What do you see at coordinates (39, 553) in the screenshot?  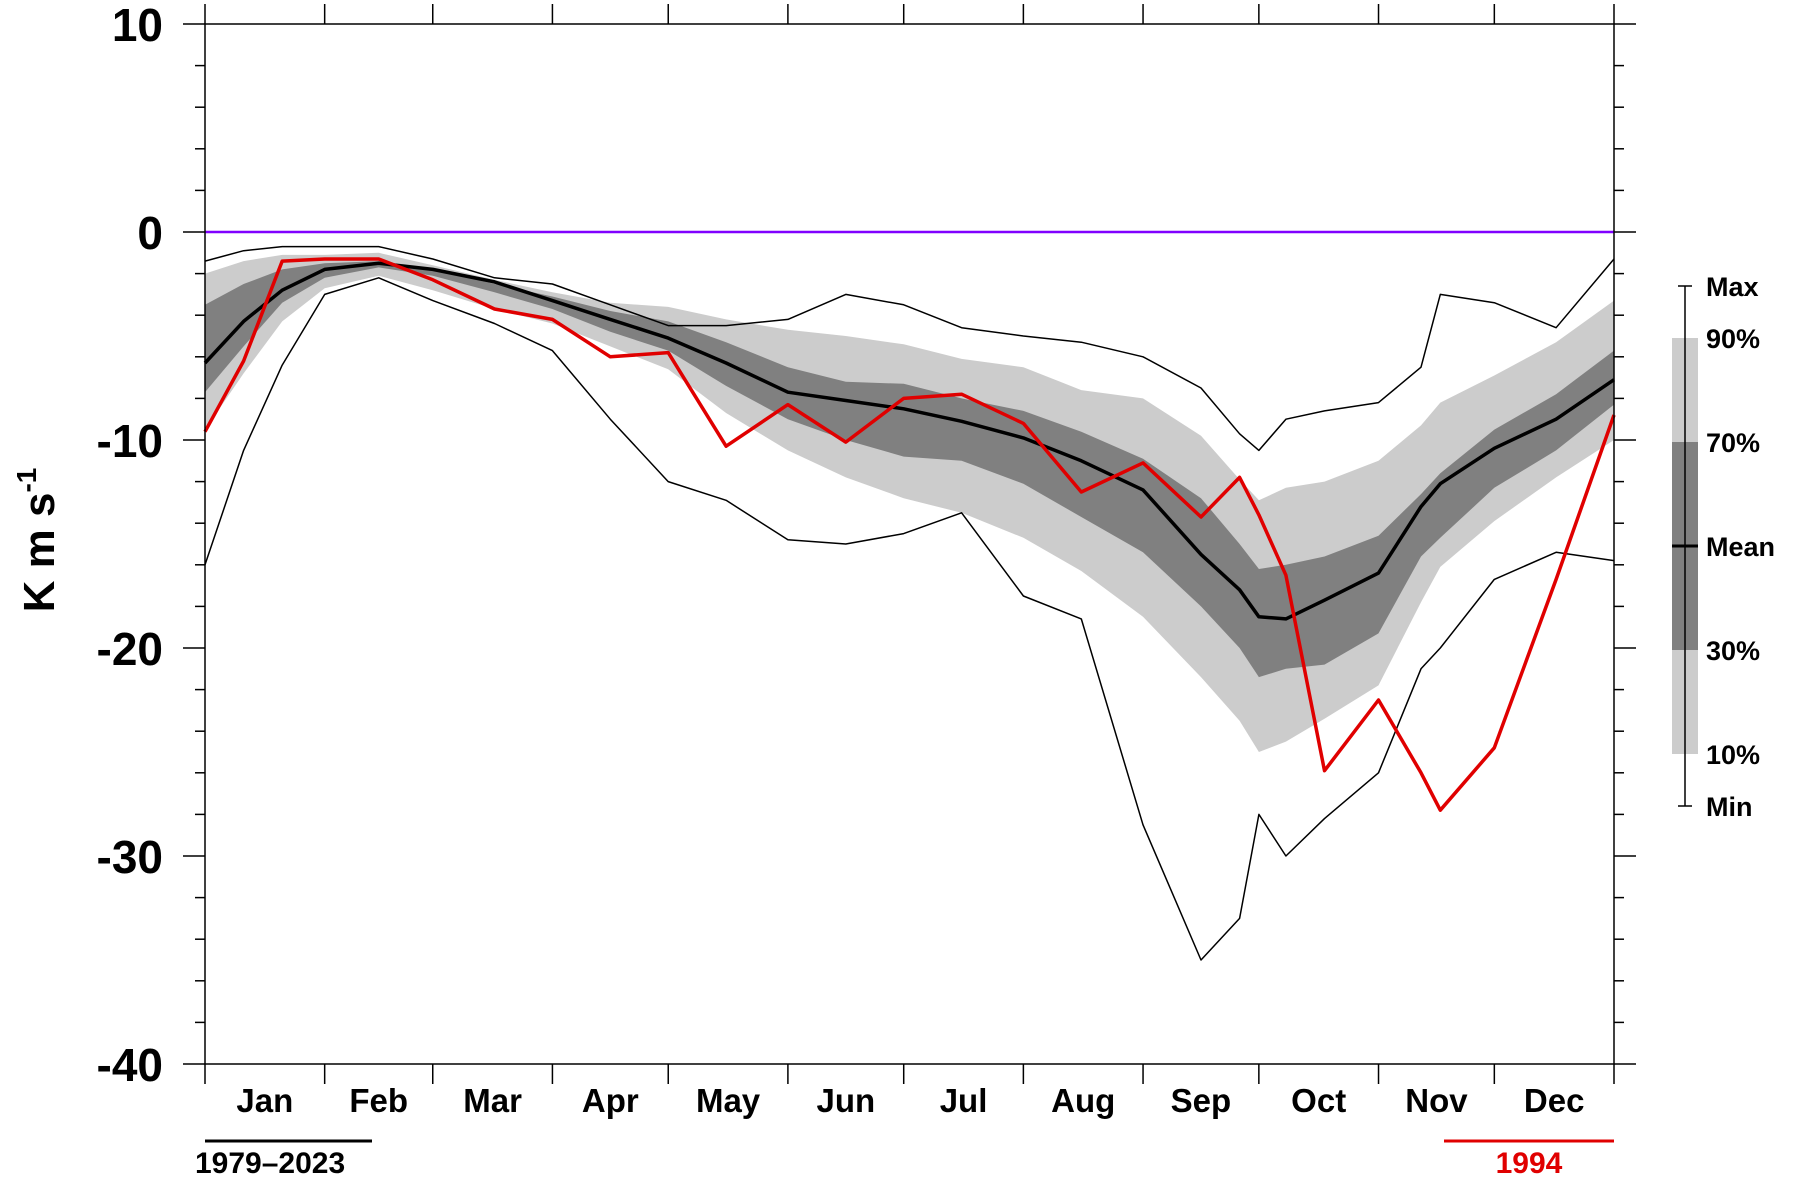 I see `y-axis-title-main: K m s` at bounding box center [39, 553].